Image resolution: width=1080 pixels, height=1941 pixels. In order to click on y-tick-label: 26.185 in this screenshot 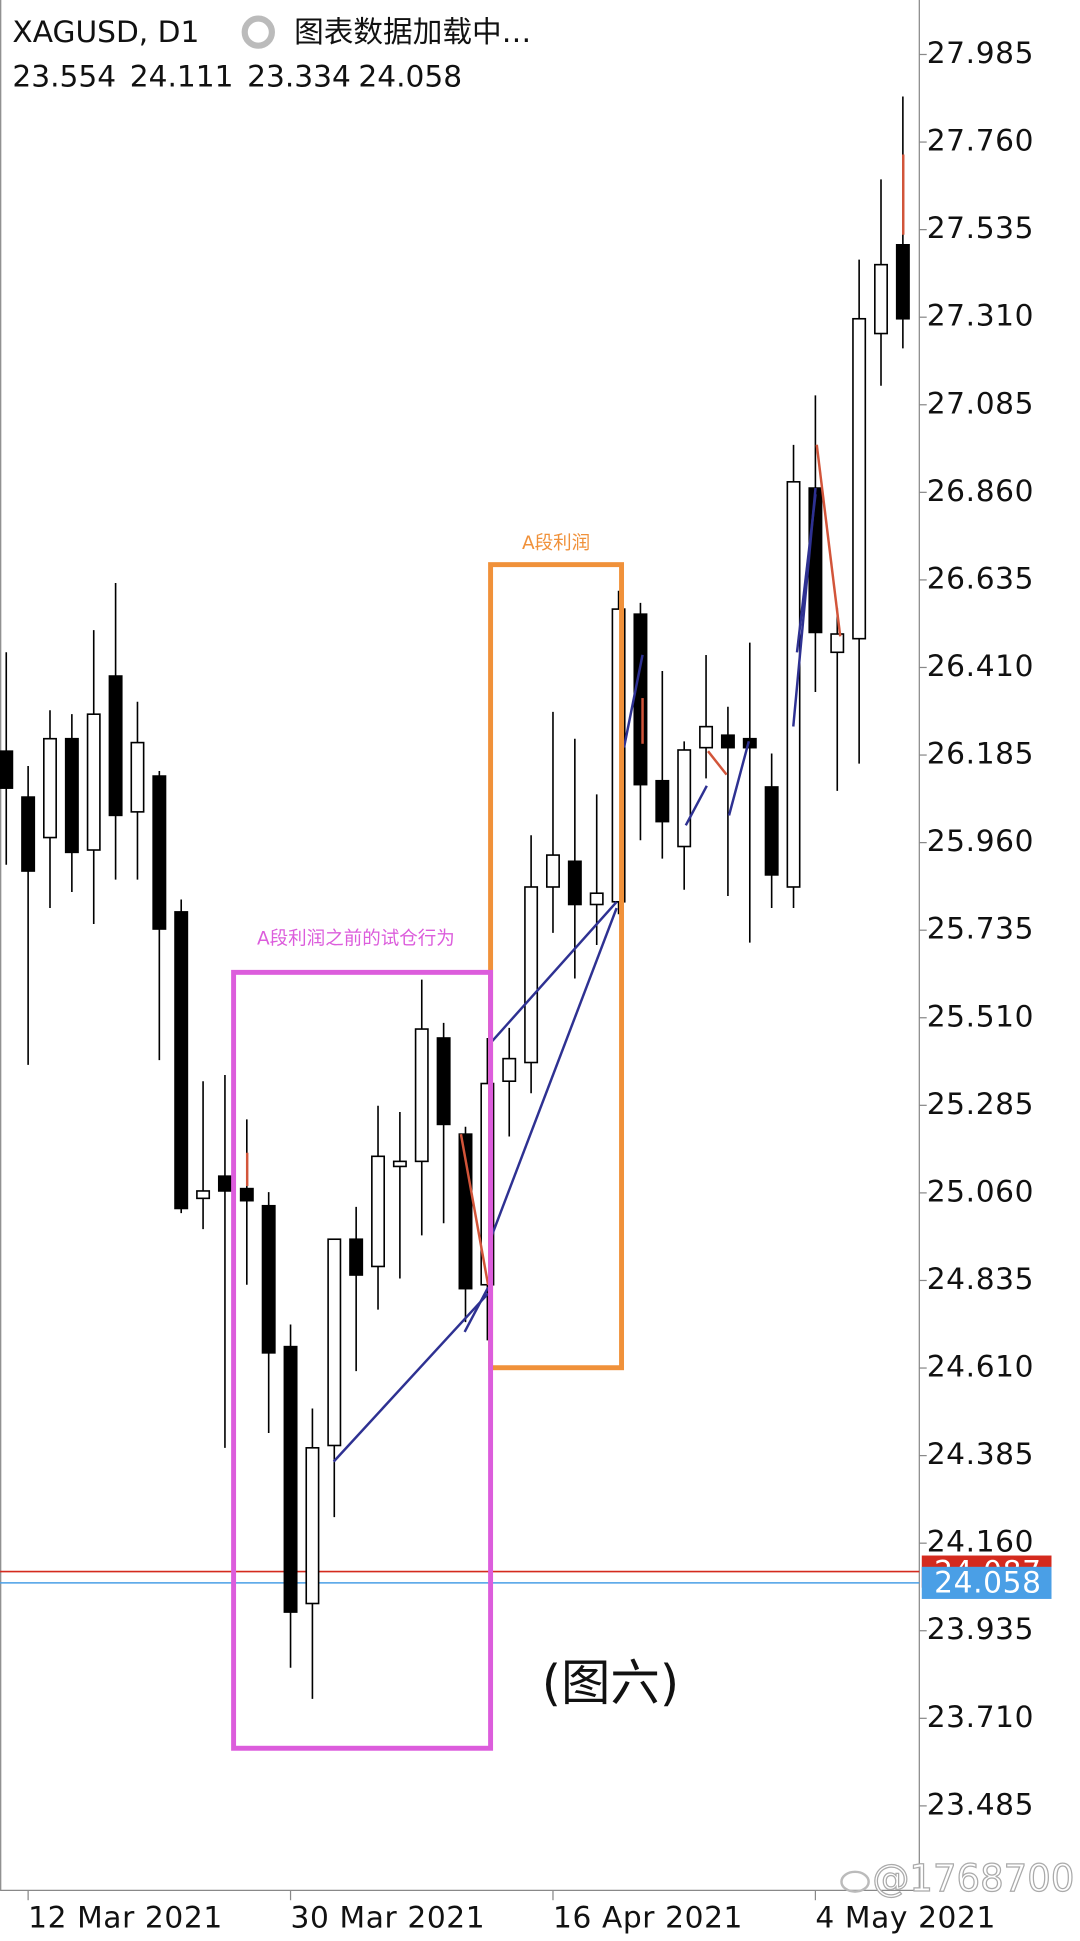, I will do `click(980, 753)`.